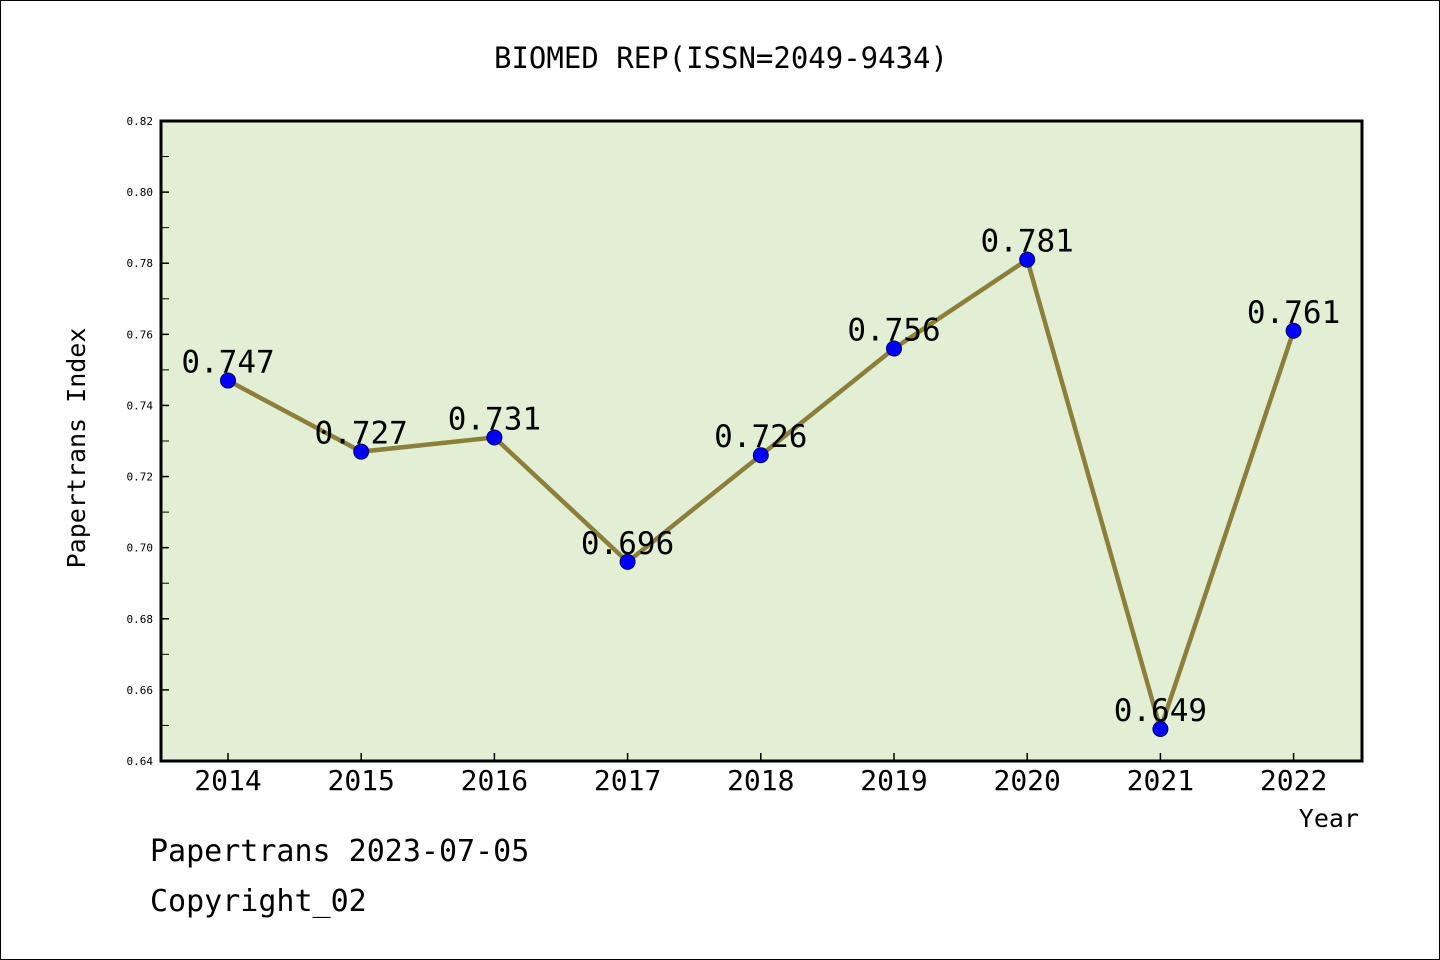 The width and height of the screenshot is (1440, 960). I want to click on x-tick-label: 2017, so click(627, 780).